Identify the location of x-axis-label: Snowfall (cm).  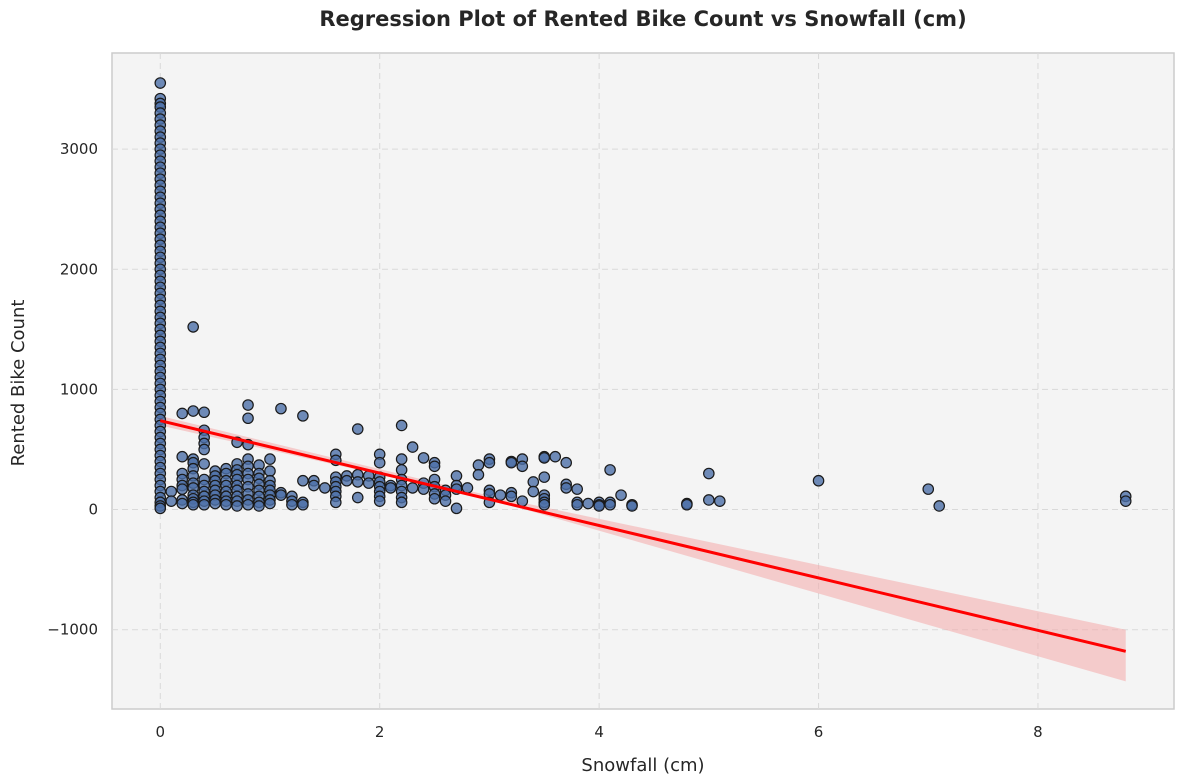
(642, 765).